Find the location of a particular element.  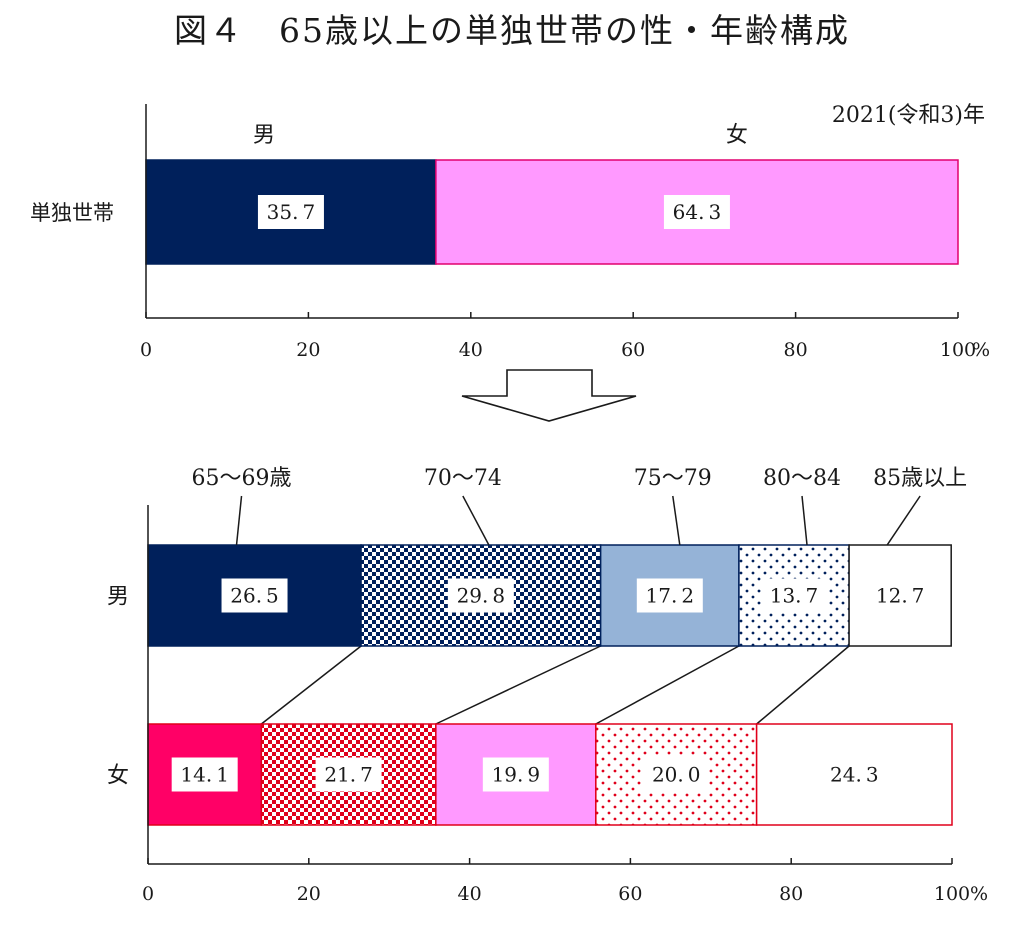

bottom-category-labels: 男女 is located at coordinates (118, 687).